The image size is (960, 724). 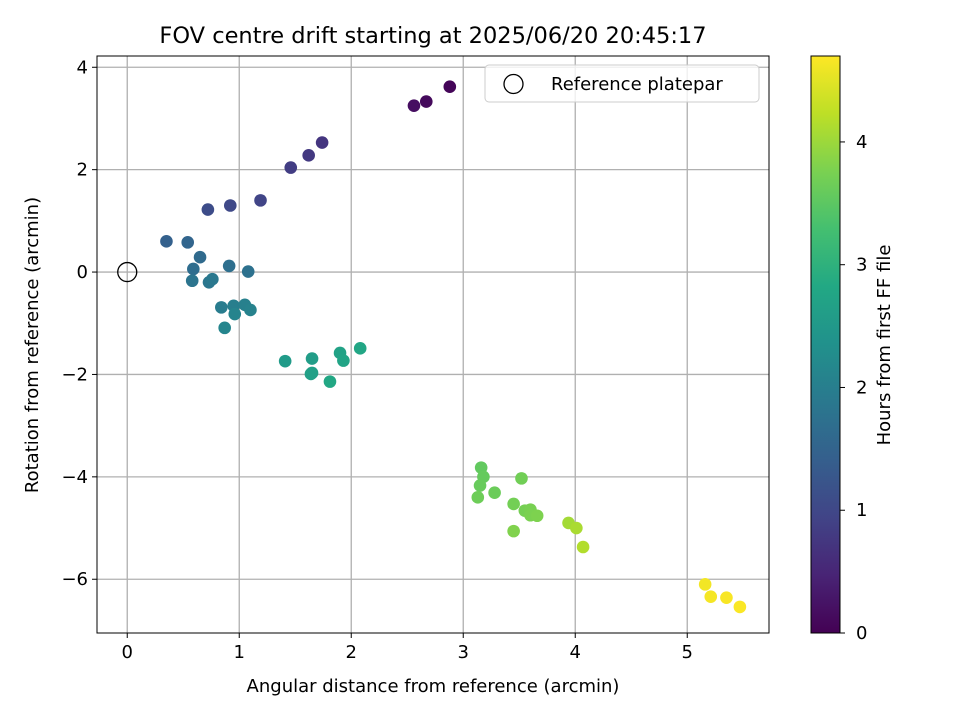 I want to click on x-axis-label: Angular distance from reference (arcmin), so click(x=433, y=686).